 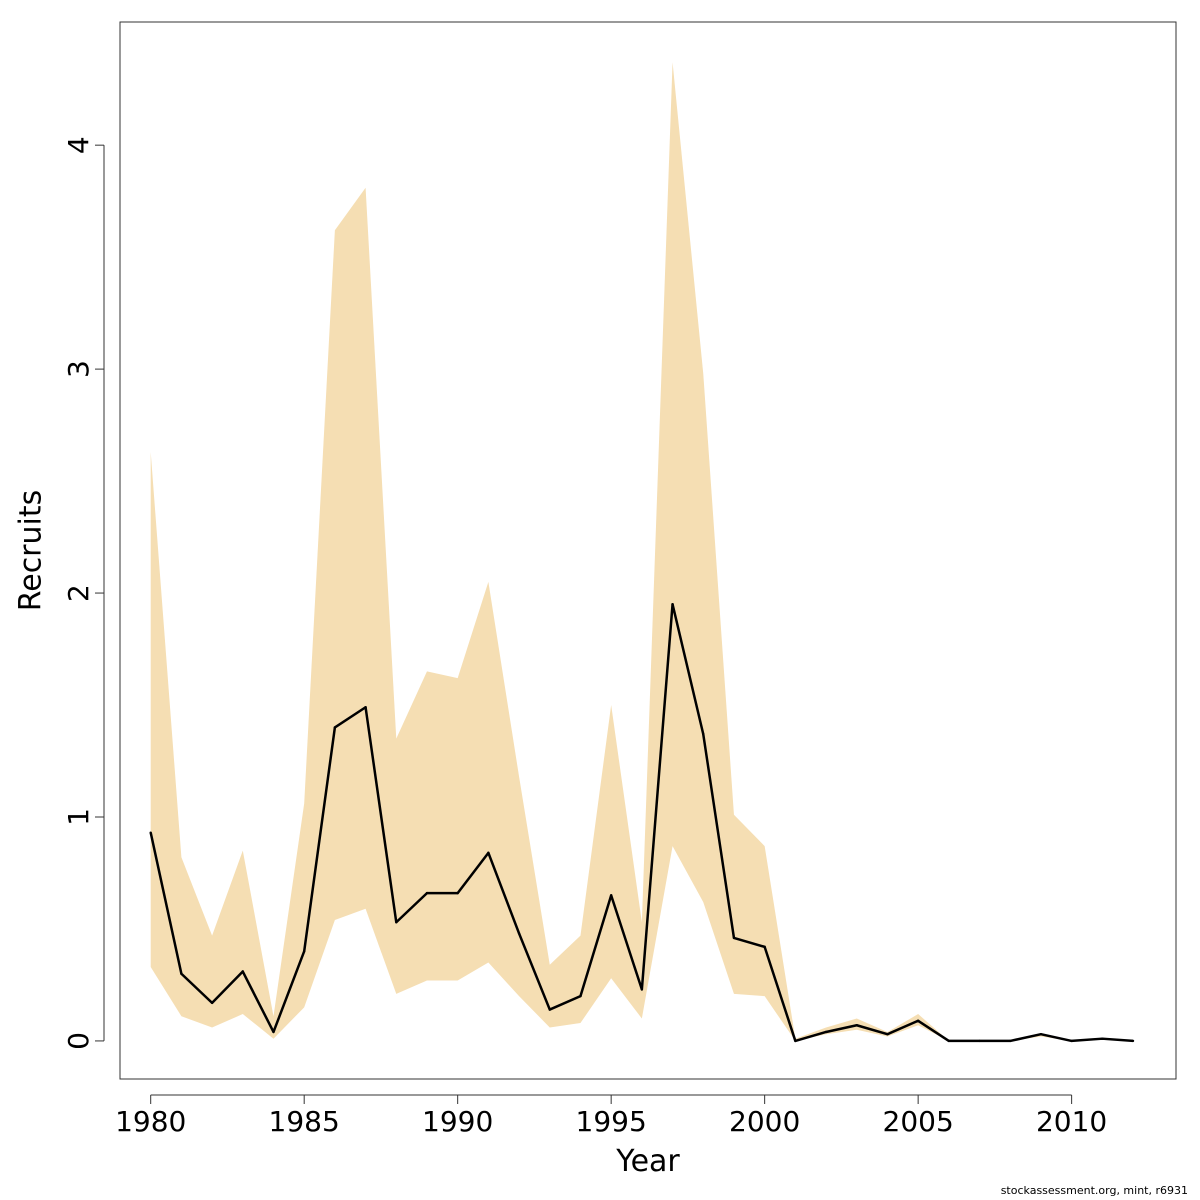 I want to click on x-tick-label: 1995, so click(x=611, y=1121).